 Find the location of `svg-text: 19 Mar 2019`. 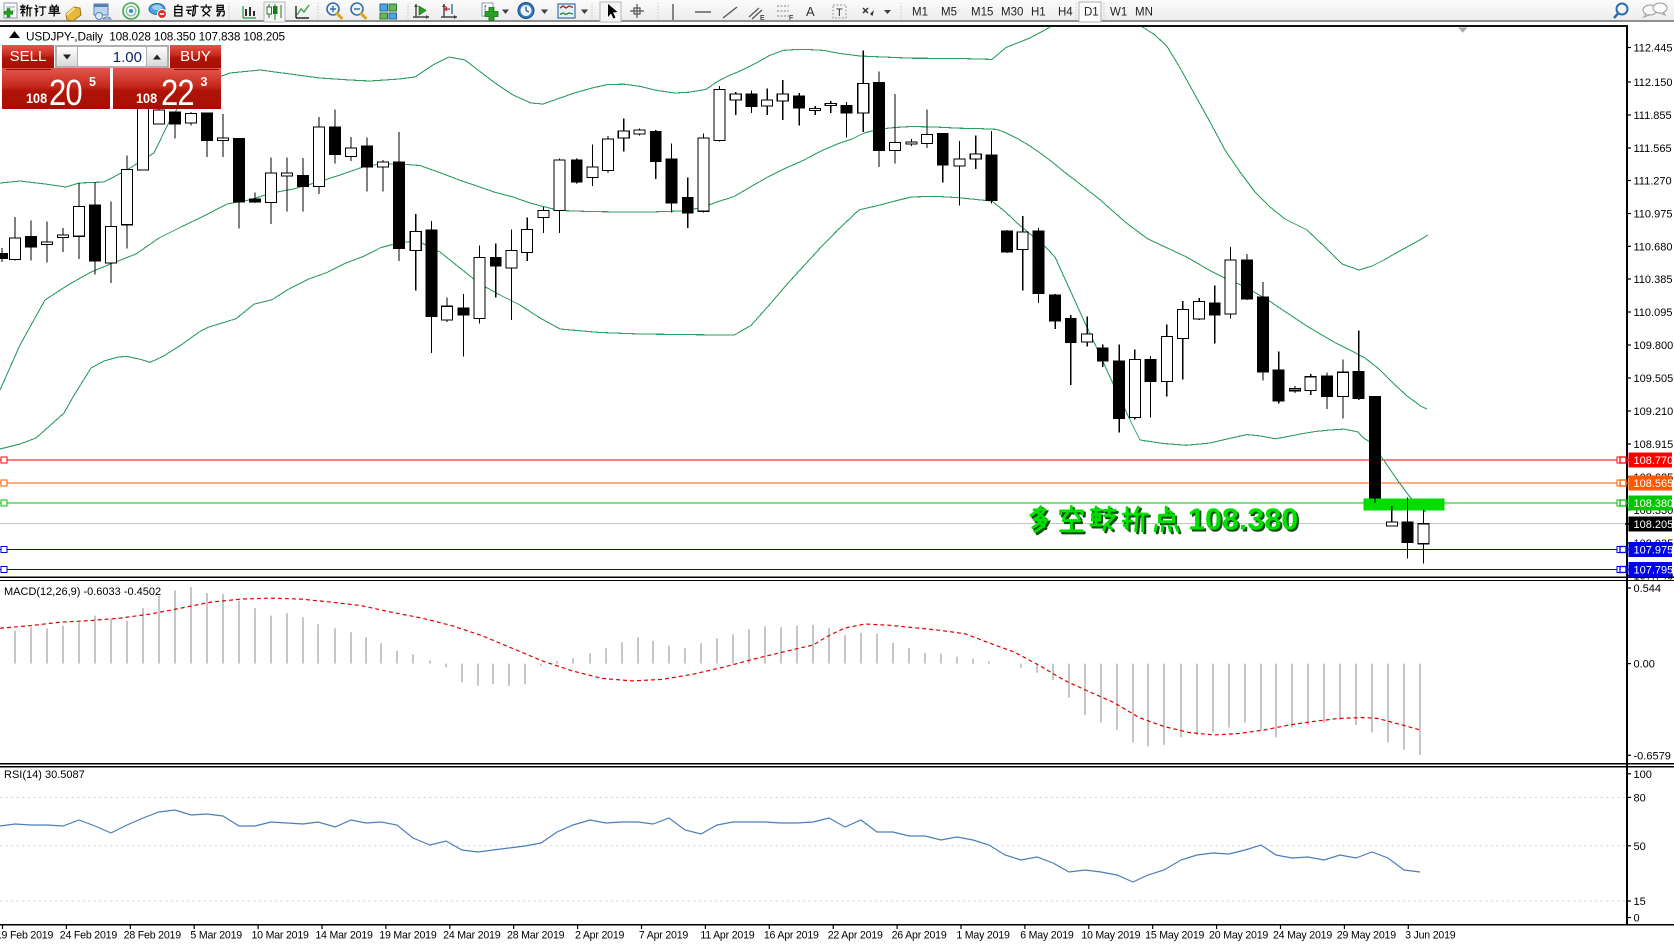

svg-text: 19 Mar 2019 is located at coordinates (408, 936).